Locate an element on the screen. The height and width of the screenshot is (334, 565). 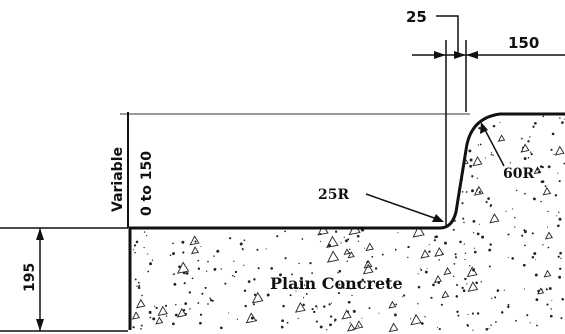
large-radius-leader is located at coordinates (494, 147).